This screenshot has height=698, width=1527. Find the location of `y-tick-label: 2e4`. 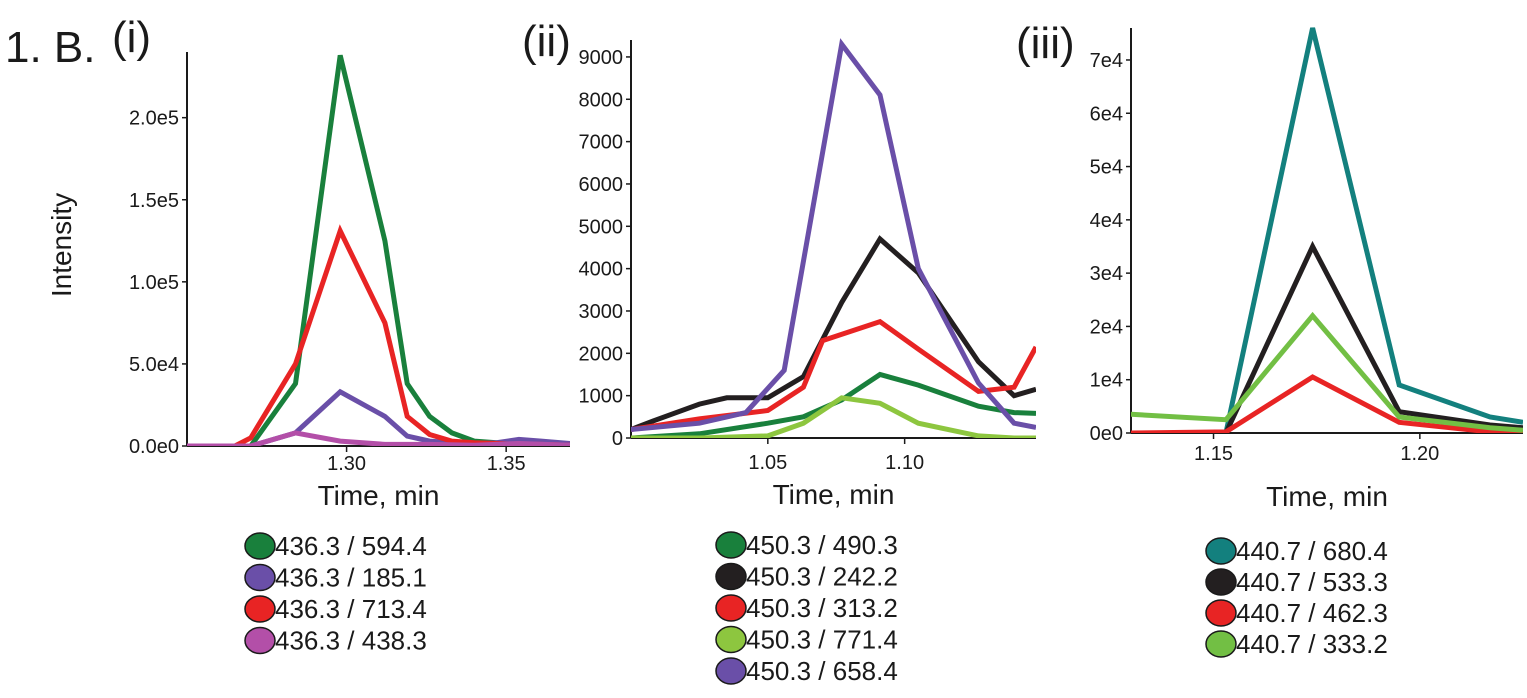

y-tick-label: 2e4 is located at coordinates (1106, 327).